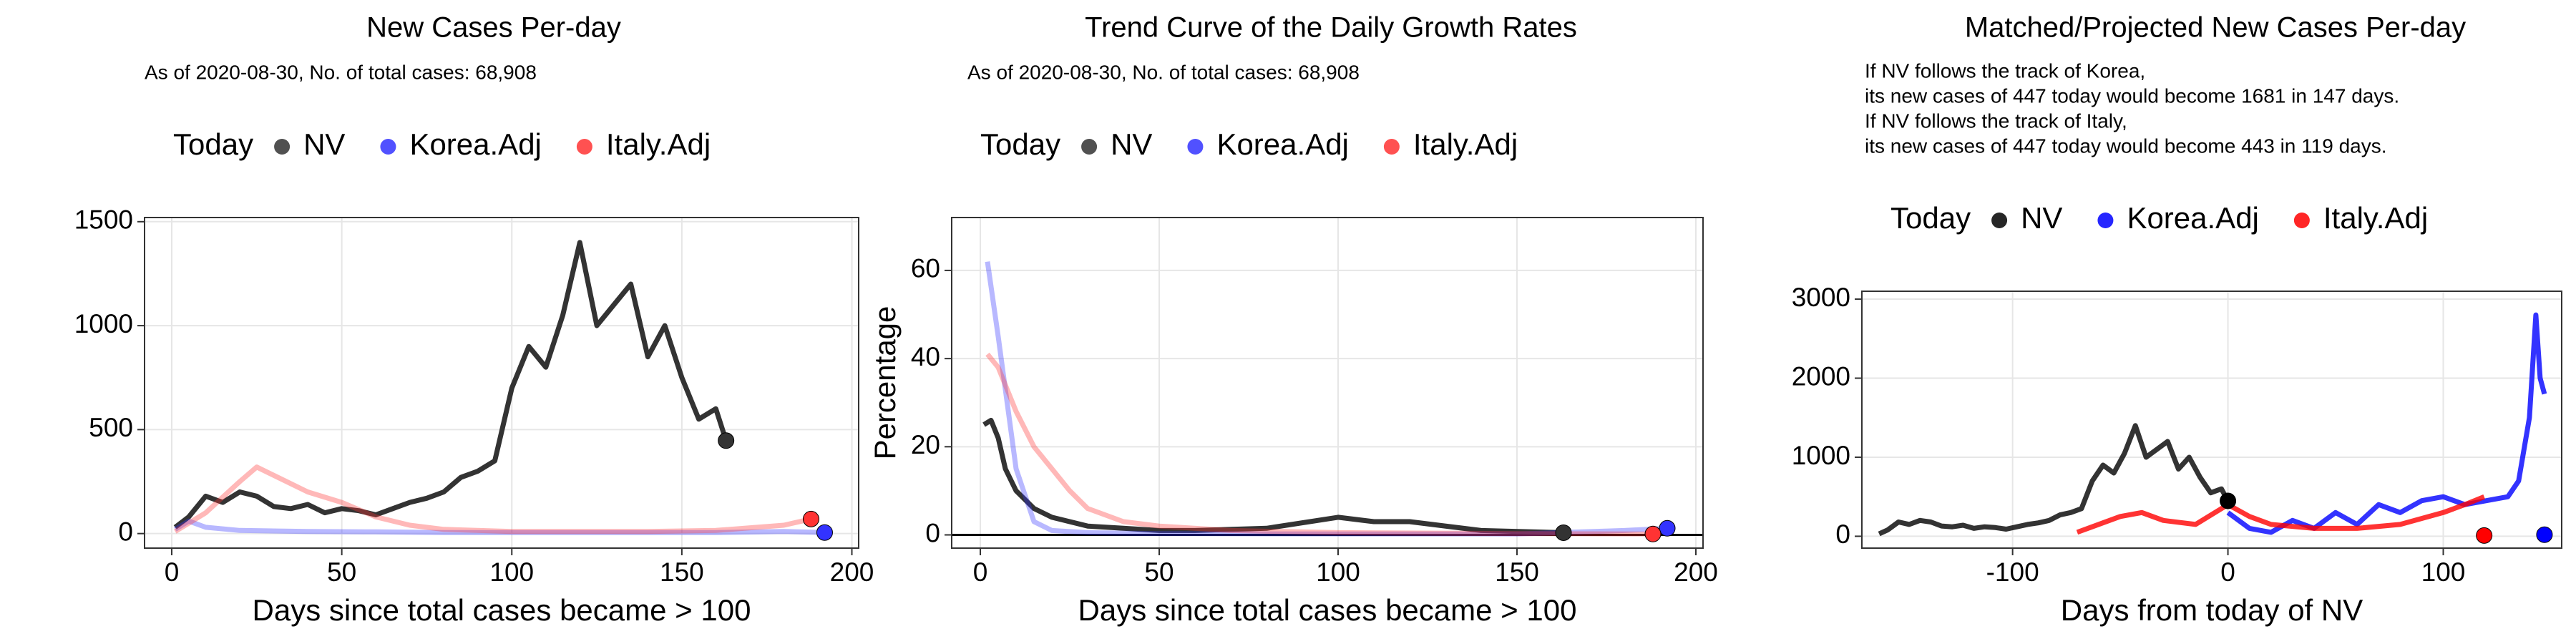 This screenshot has height=644, width=2576. I want to click on y-tick-label: 20, so click(925, 444).